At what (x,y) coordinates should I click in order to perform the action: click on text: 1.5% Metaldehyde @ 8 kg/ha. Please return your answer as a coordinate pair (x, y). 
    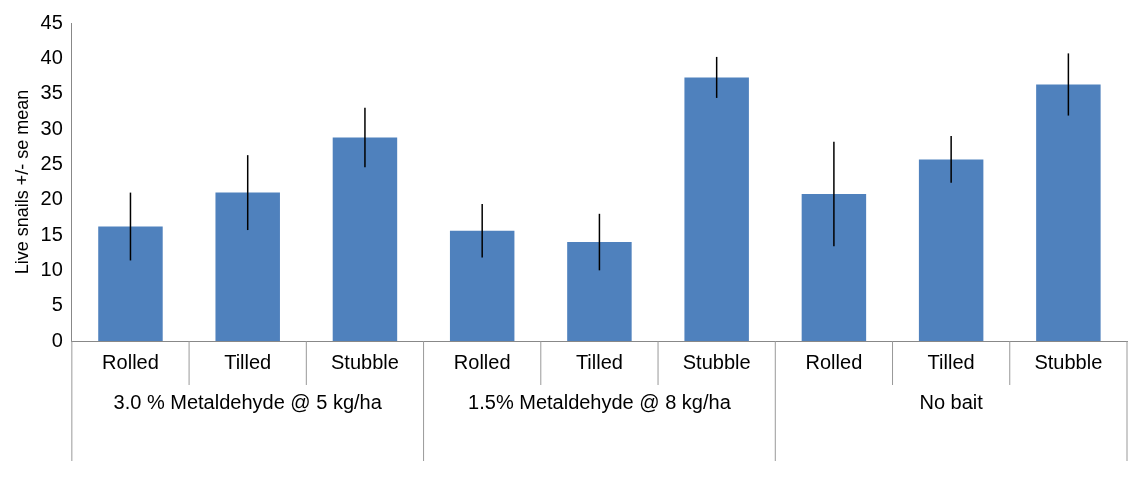
    Looking at the image, I should click on (600, 401).